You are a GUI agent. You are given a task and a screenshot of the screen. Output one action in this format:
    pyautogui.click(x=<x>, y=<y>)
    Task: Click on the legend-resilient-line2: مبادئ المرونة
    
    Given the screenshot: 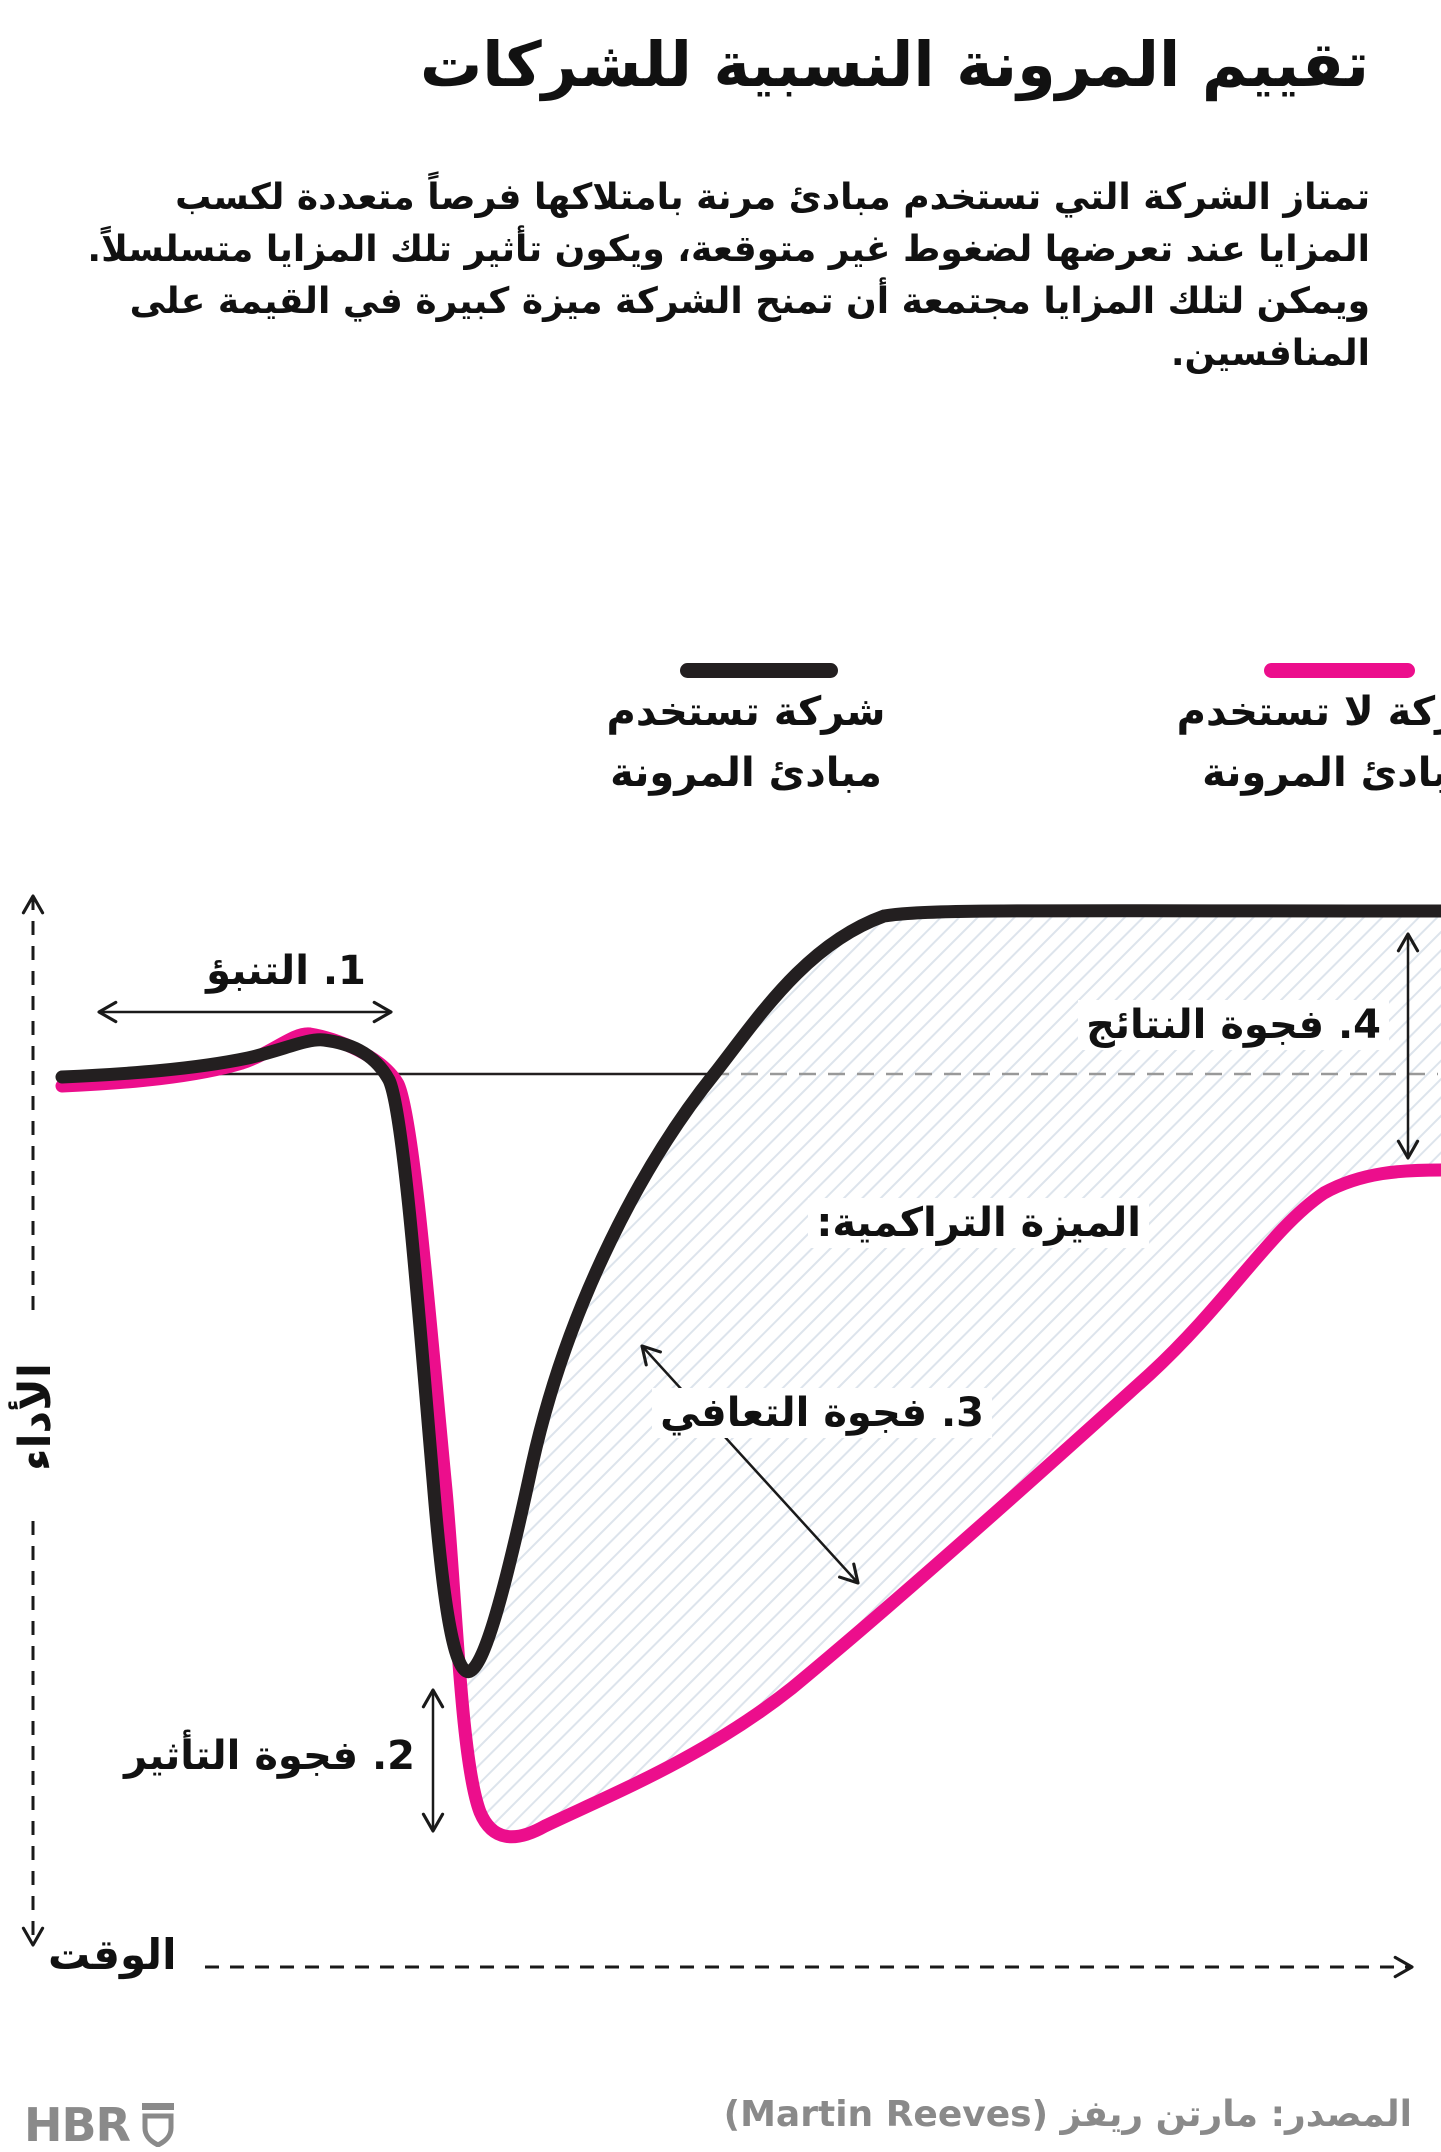 What is the action you would take?
    pyautogui.click(x=746, y=773)
    